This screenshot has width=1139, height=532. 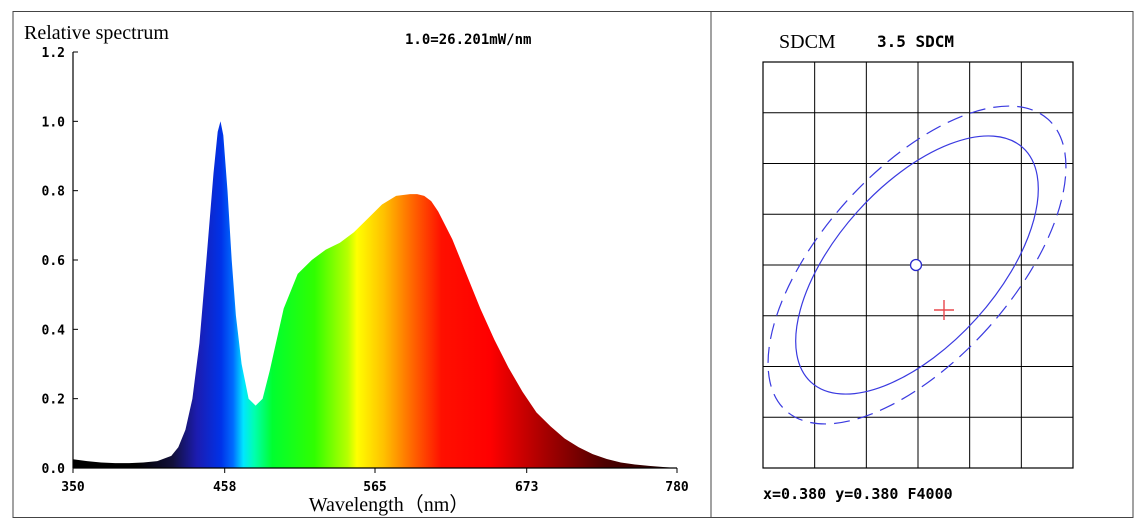 I want to click on y-ticks: 0.0 0.2 0.4 0.6 0.8 1.0 1.2, so click(x=60, y=261).